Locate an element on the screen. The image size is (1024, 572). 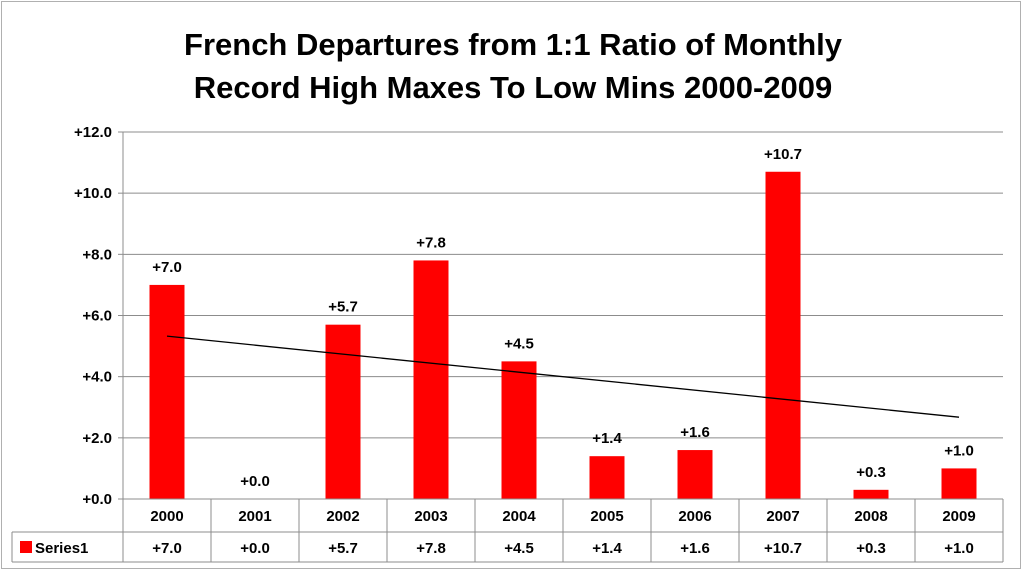
trendline-line is located at coordinates (563, 376).